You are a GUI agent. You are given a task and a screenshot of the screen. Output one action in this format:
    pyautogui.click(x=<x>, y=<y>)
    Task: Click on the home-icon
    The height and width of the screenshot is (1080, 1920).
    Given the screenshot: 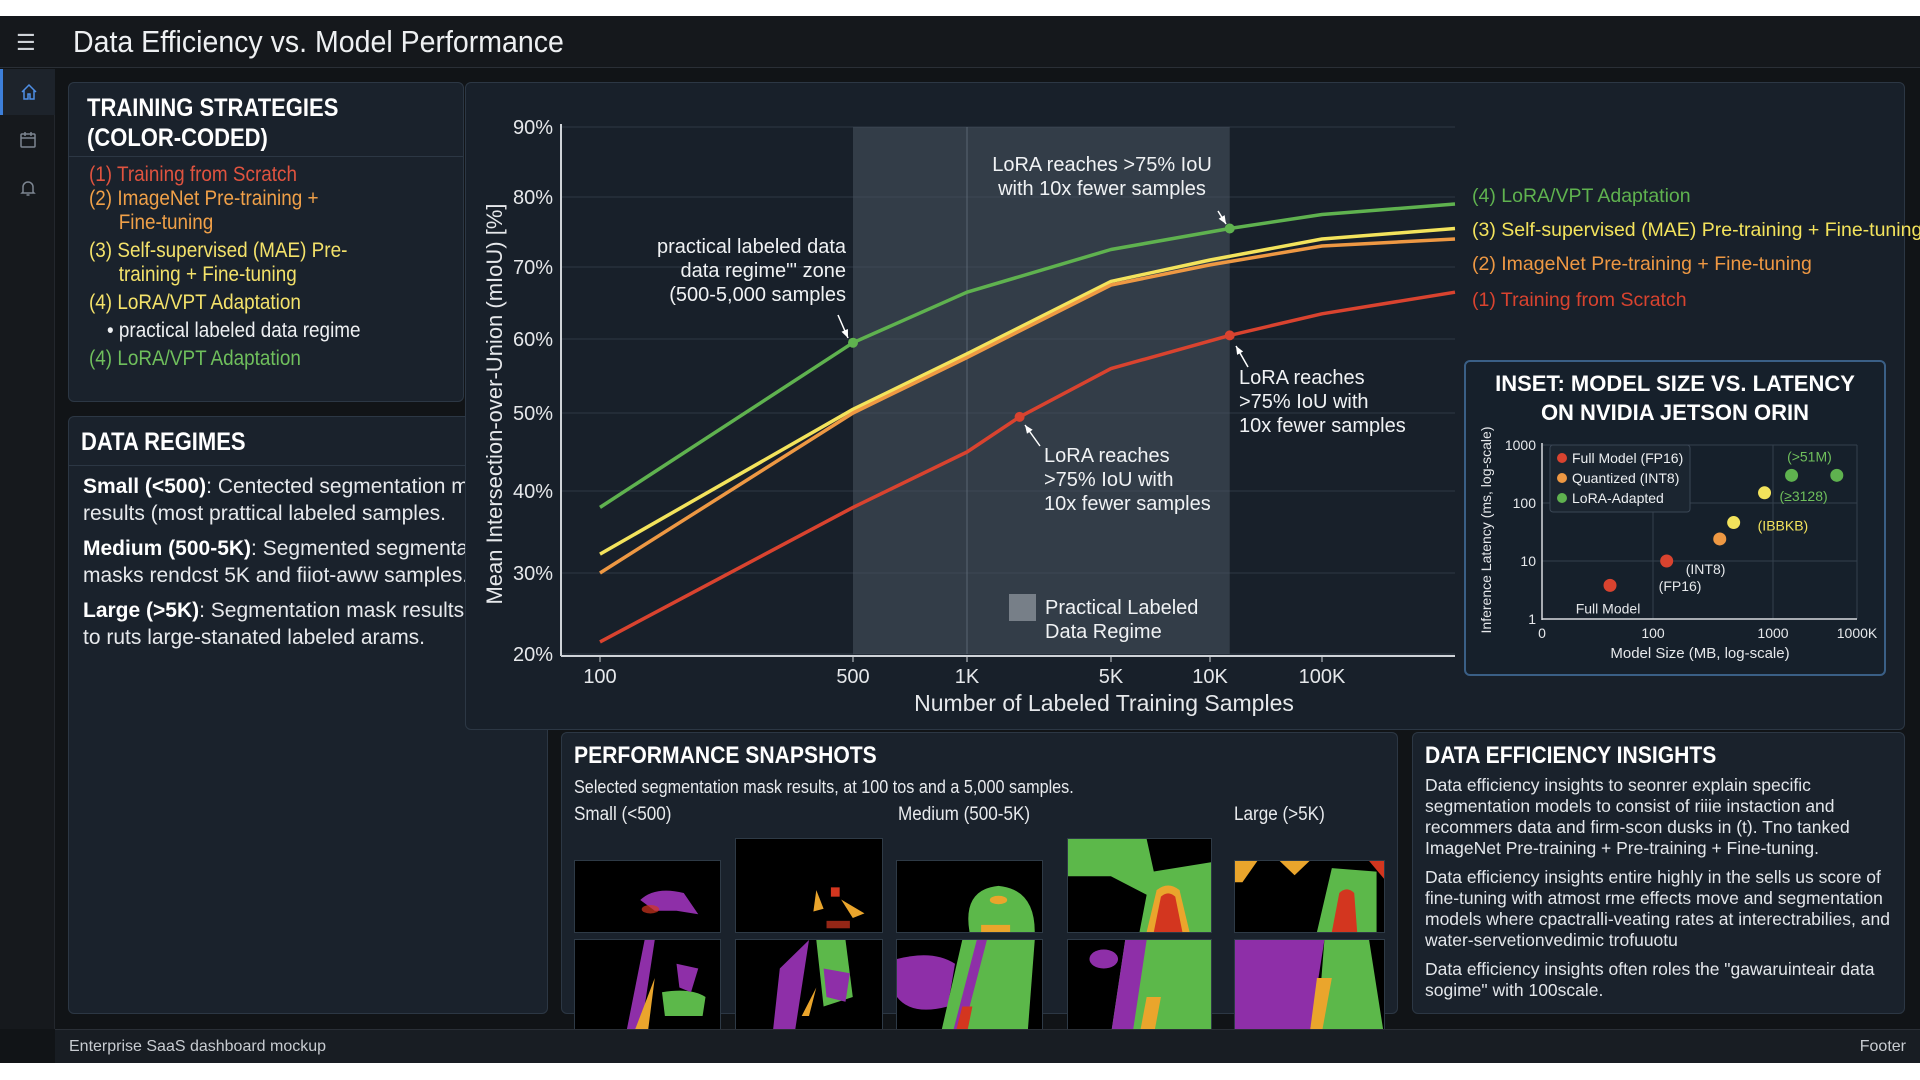 What is the action you would take?
    pyautogui.click(x=29, y=91)
    